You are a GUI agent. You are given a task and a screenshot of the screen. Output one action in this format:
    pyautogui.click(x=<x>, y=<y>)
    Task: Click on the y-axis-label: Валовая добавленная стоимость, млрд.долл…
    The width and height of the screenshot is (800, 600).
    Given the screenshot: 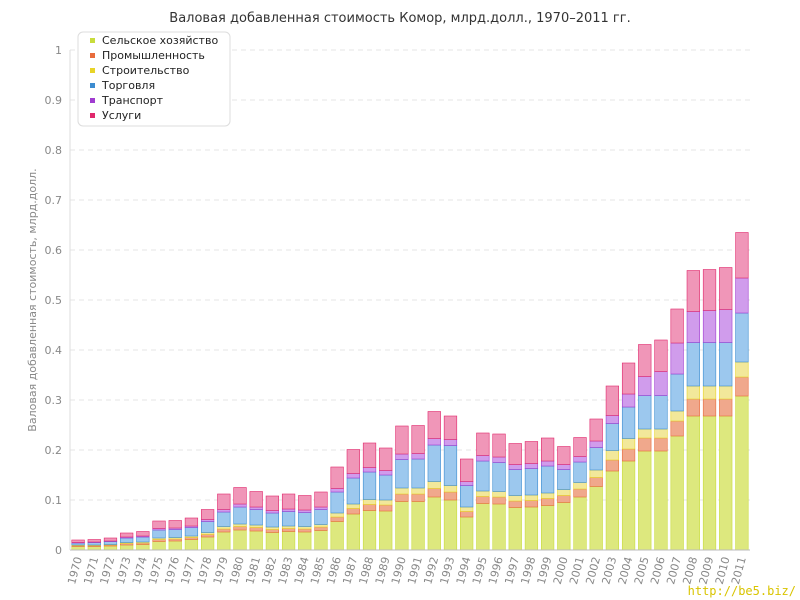 What is the action you would take?
    pyautogui.click(x=32, y=299)
    